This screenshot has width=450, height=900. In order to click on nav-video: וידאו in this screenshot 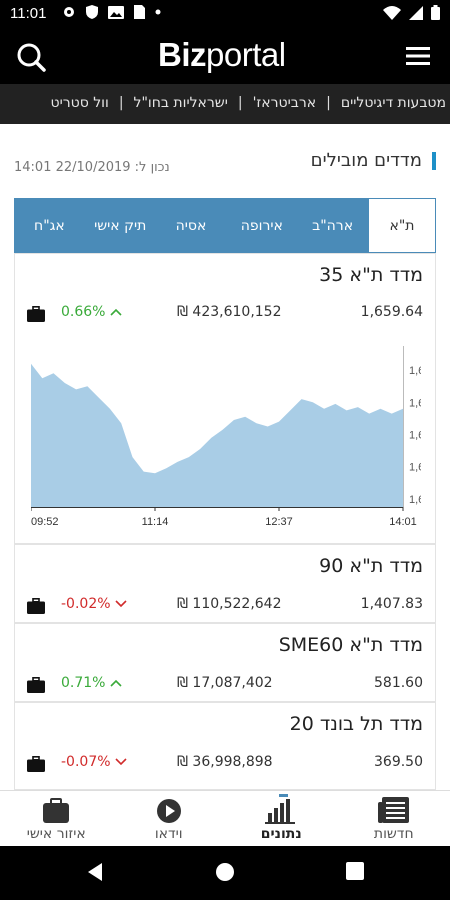, I will do `click(169, 818)`.